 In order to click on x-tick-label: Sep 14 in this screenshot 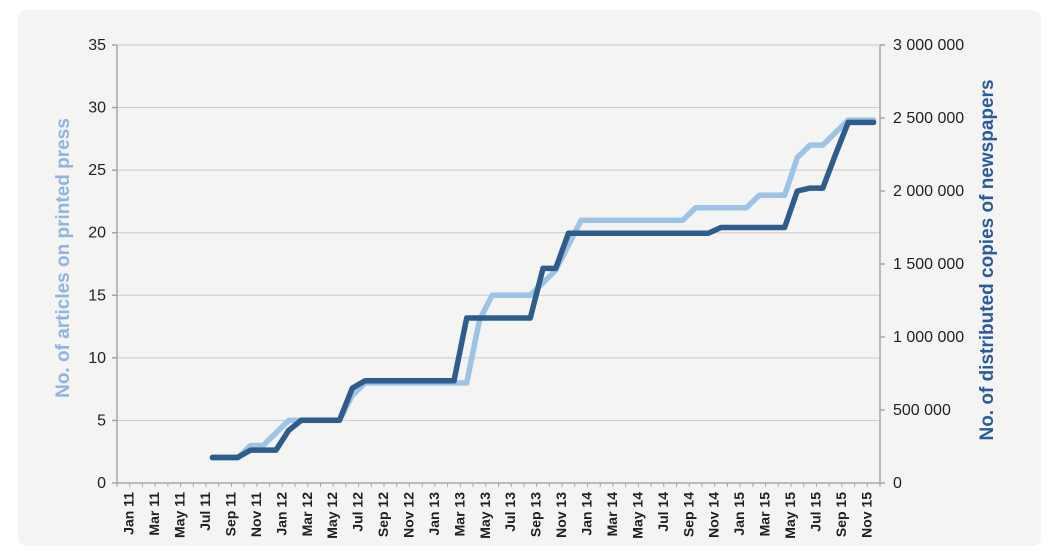, I will do `click(688, 514)`.